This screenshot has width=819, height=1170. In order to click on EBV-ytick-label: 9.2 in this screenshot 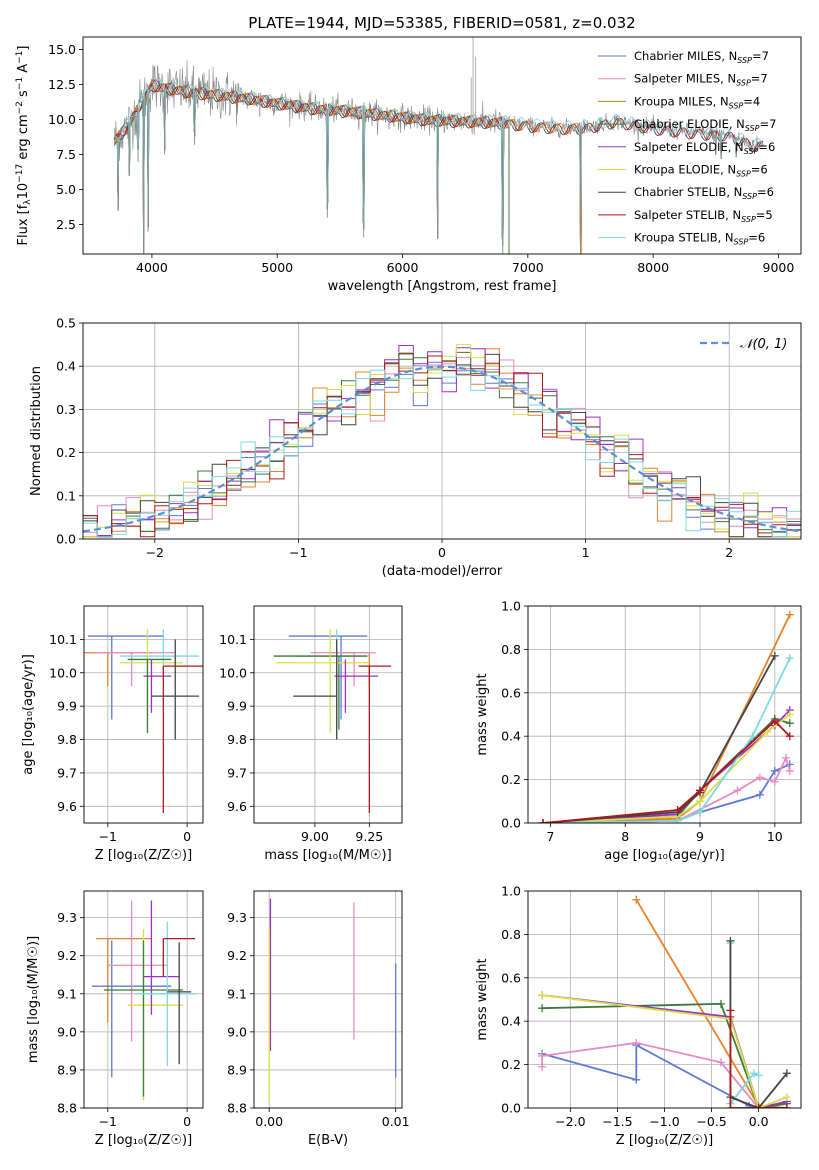, I will do `click(237, 955)`.